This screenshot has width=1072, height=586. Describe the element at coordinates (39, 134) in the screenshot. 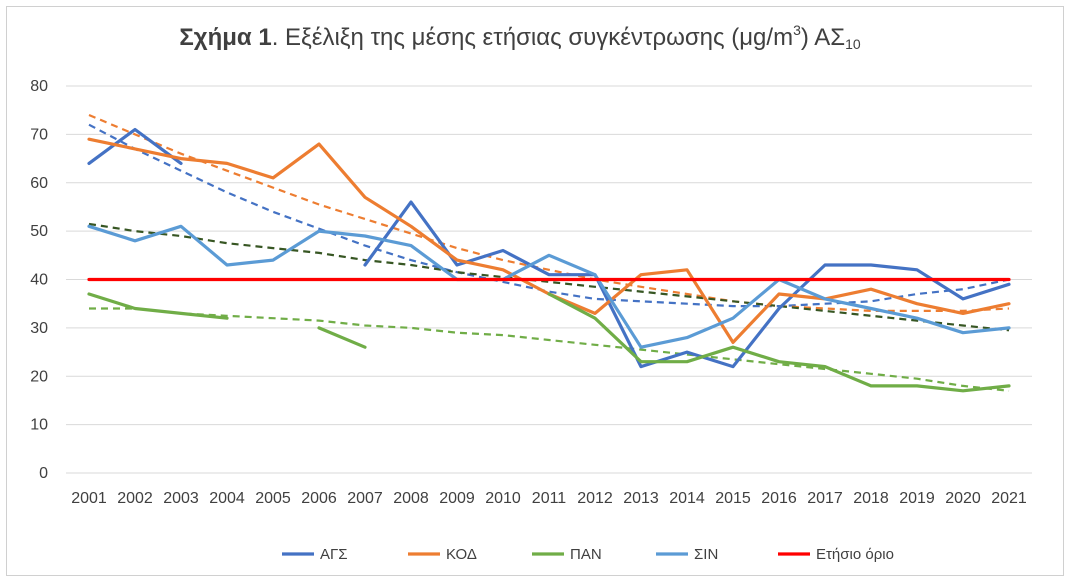

I see `y-tick-label: 70` at that location.